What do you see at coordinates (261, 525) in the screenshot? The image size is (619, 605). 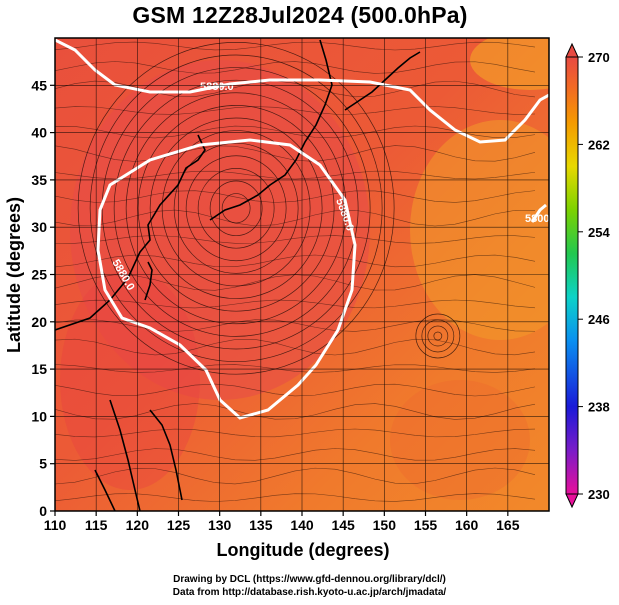 I see `x-tick-label: 135` at bounding box center [261, 525].